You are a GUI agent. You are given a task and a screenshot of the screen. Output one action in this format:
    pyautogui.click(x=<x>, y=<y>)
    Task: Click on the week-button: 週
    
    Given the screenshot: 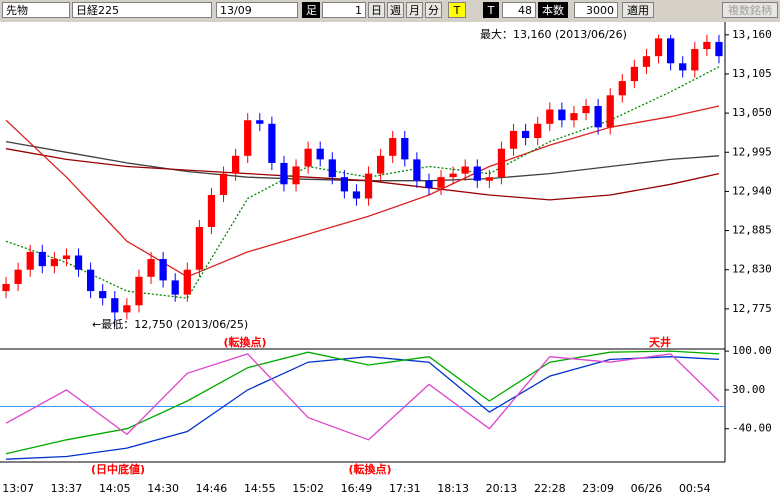 What is the action you would take?
    pyautogui.click(x=395, y=10)
    